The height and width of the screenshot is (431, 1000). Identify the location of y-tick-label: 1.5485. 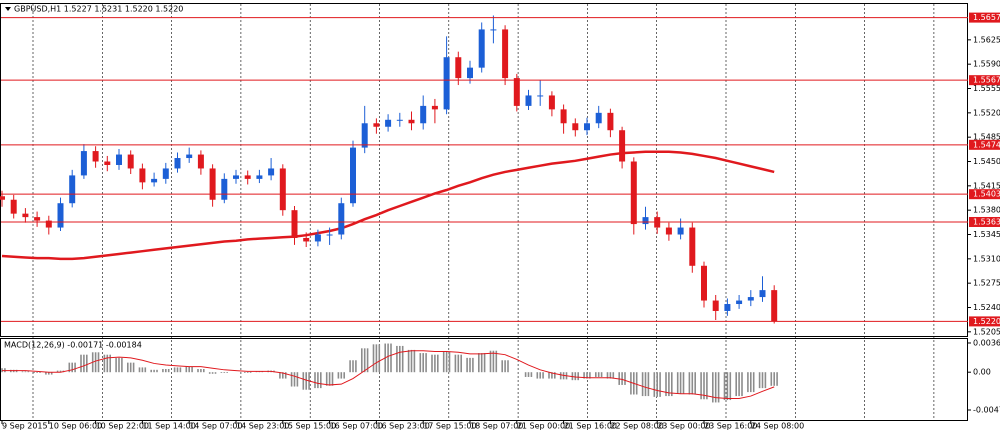
(986, 137).